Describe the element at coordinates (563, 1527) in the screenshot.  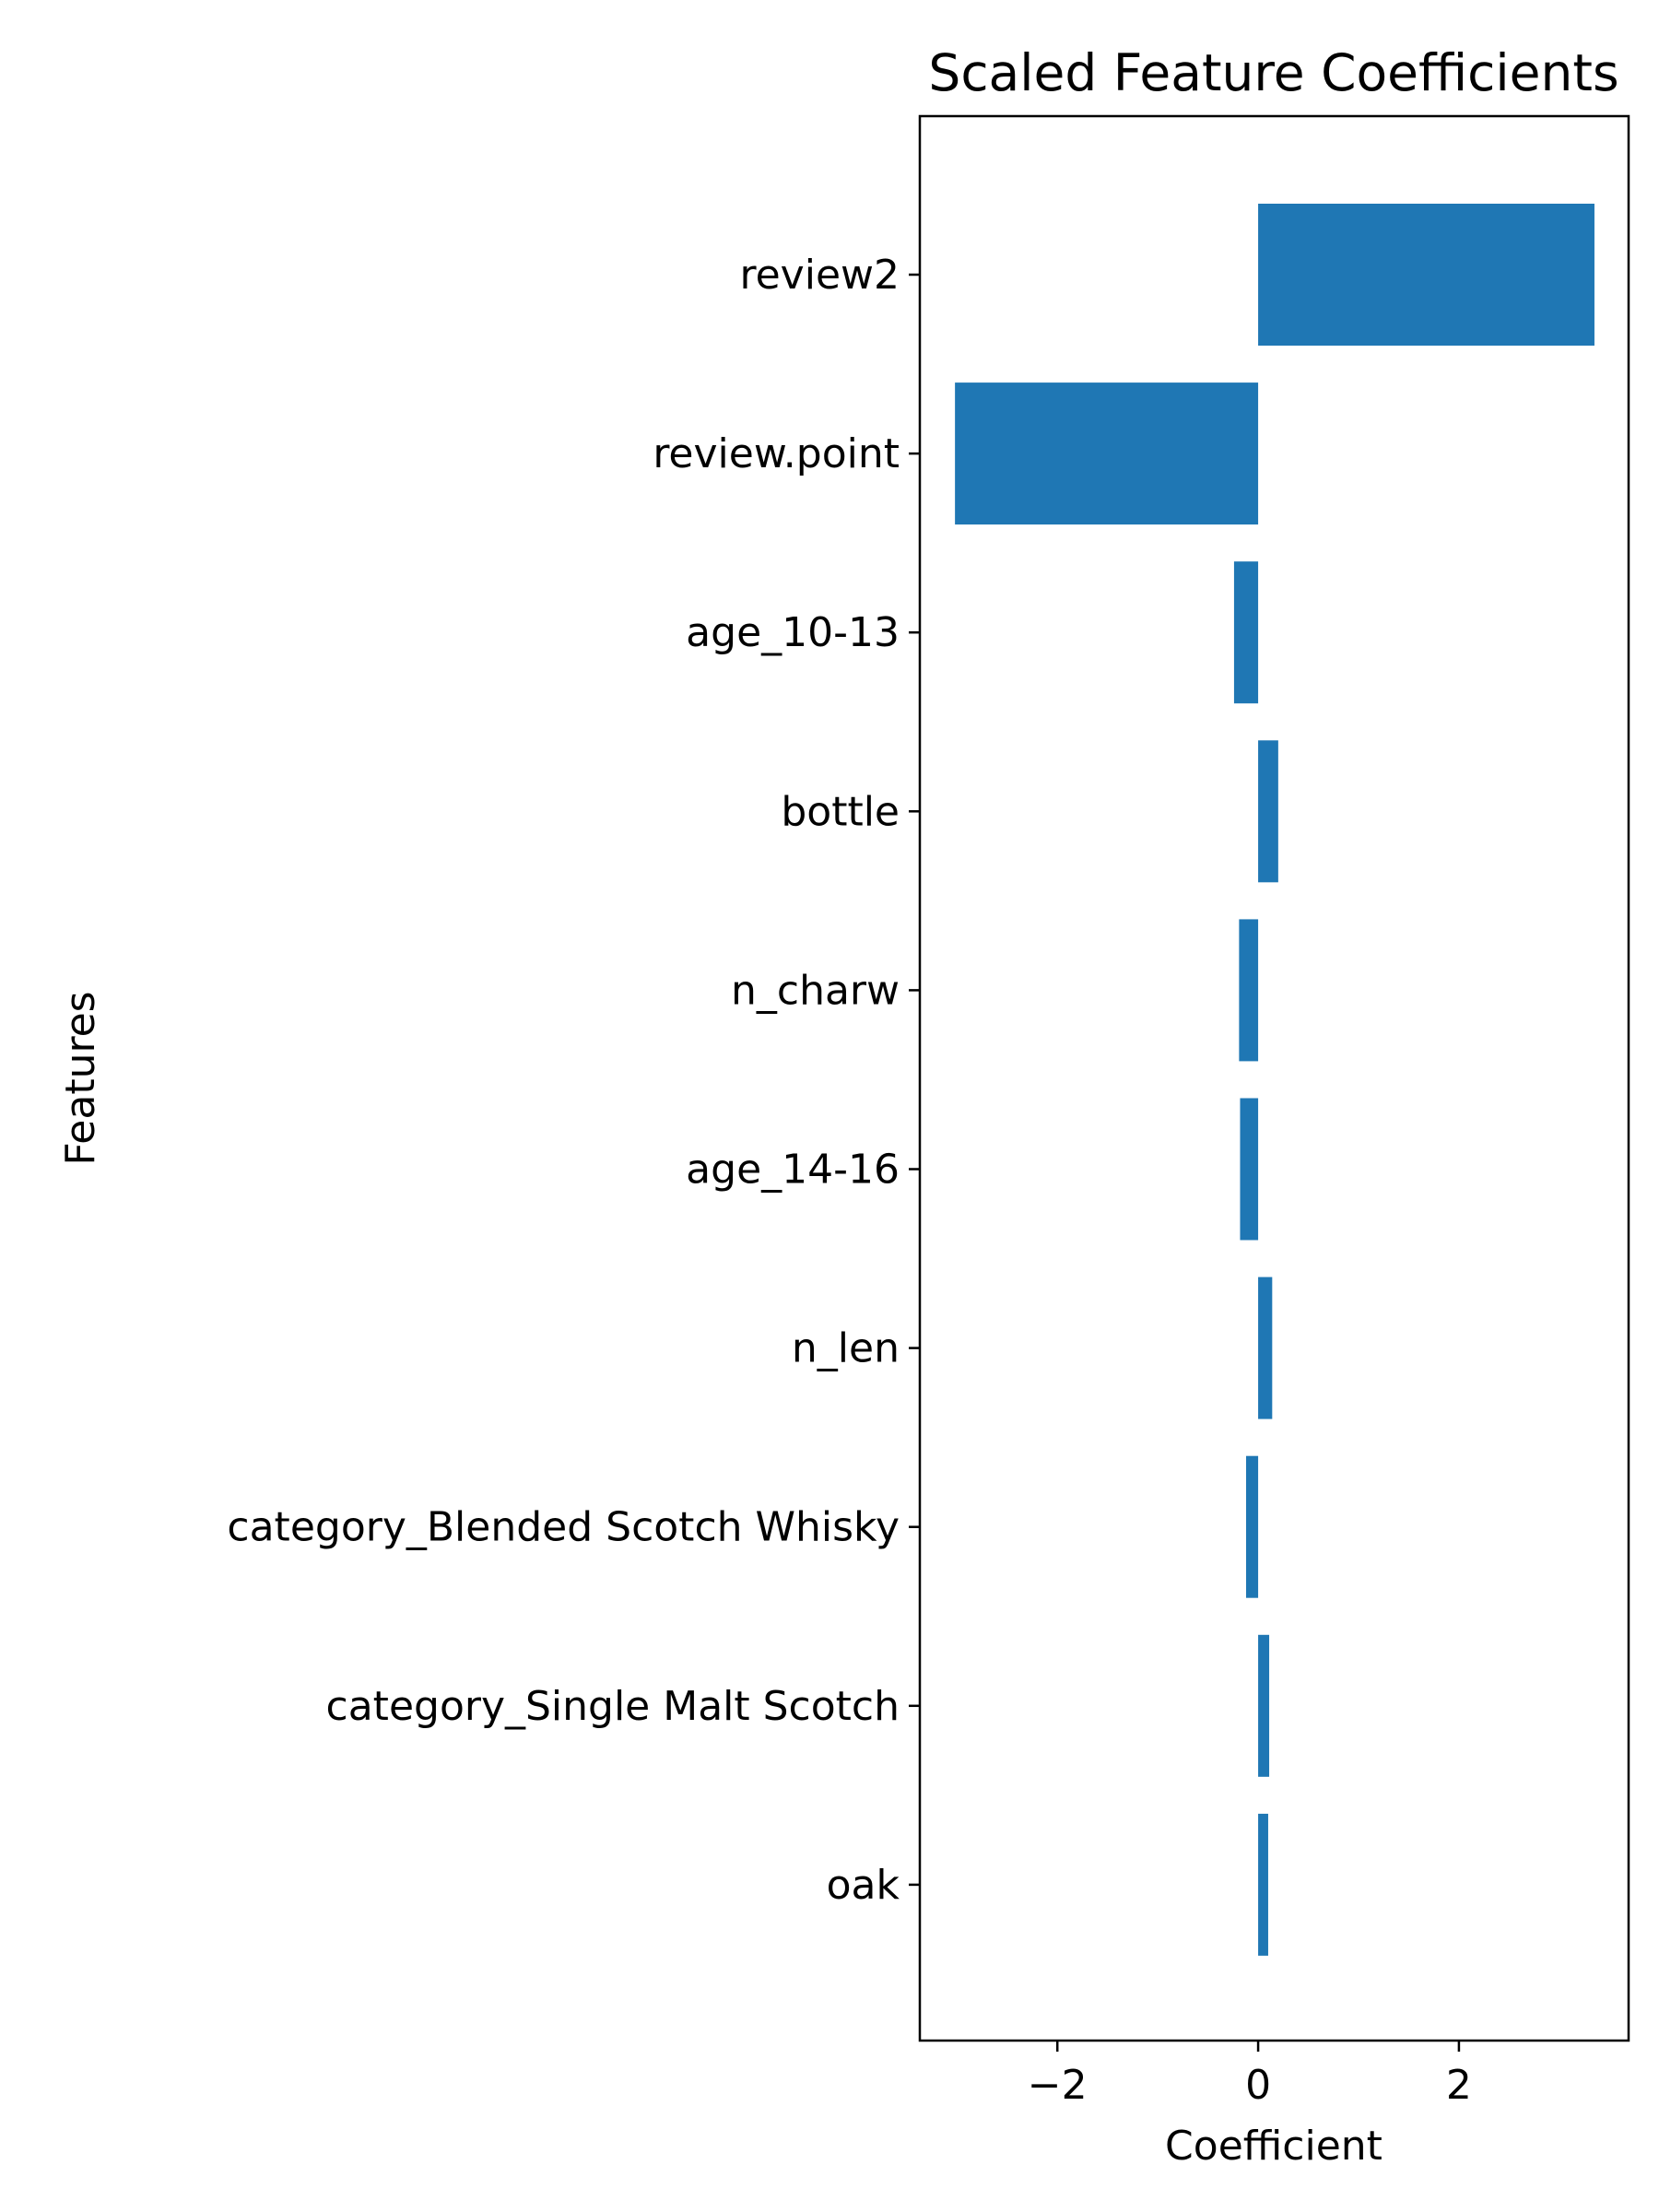
I see `y-tick-label-7: category_Blended Scotch Whisky` at that location.